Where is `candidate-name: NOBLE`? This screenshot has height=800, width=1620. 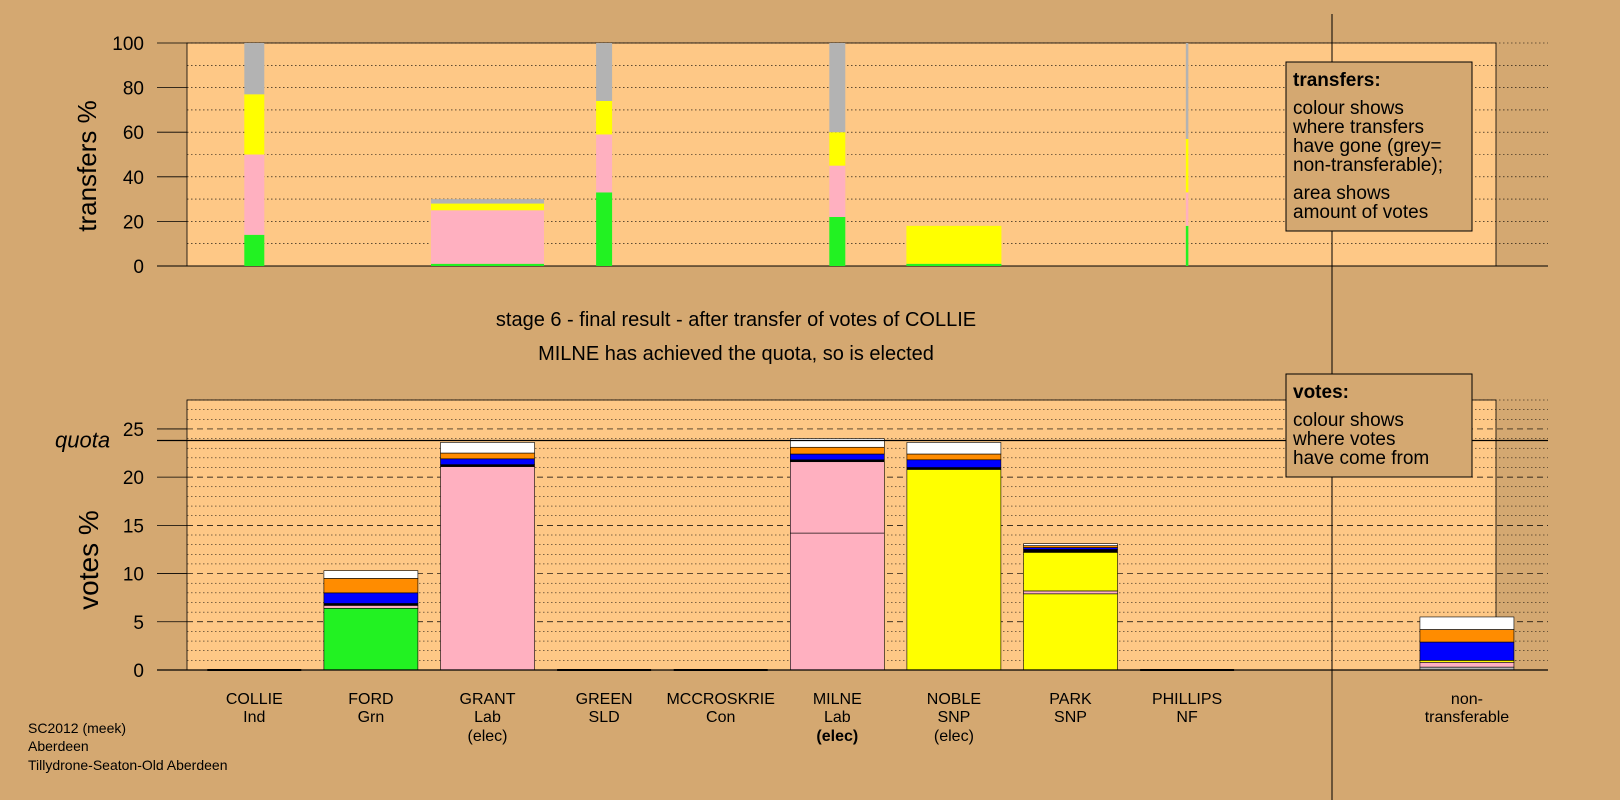
candidate-name: NOBLE is located at coordinates (954, 699).